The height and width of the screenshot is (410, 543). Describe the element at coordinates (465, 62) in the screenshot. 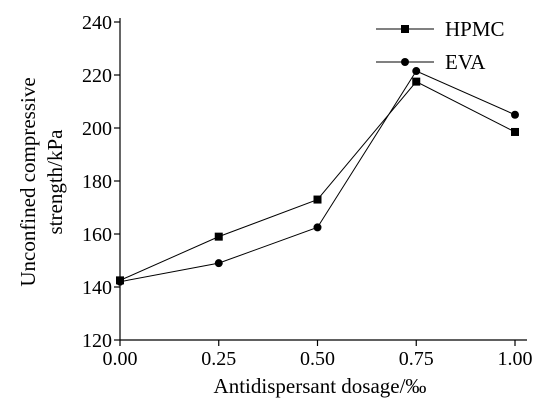

I see `legend-label: EVA` at that location.